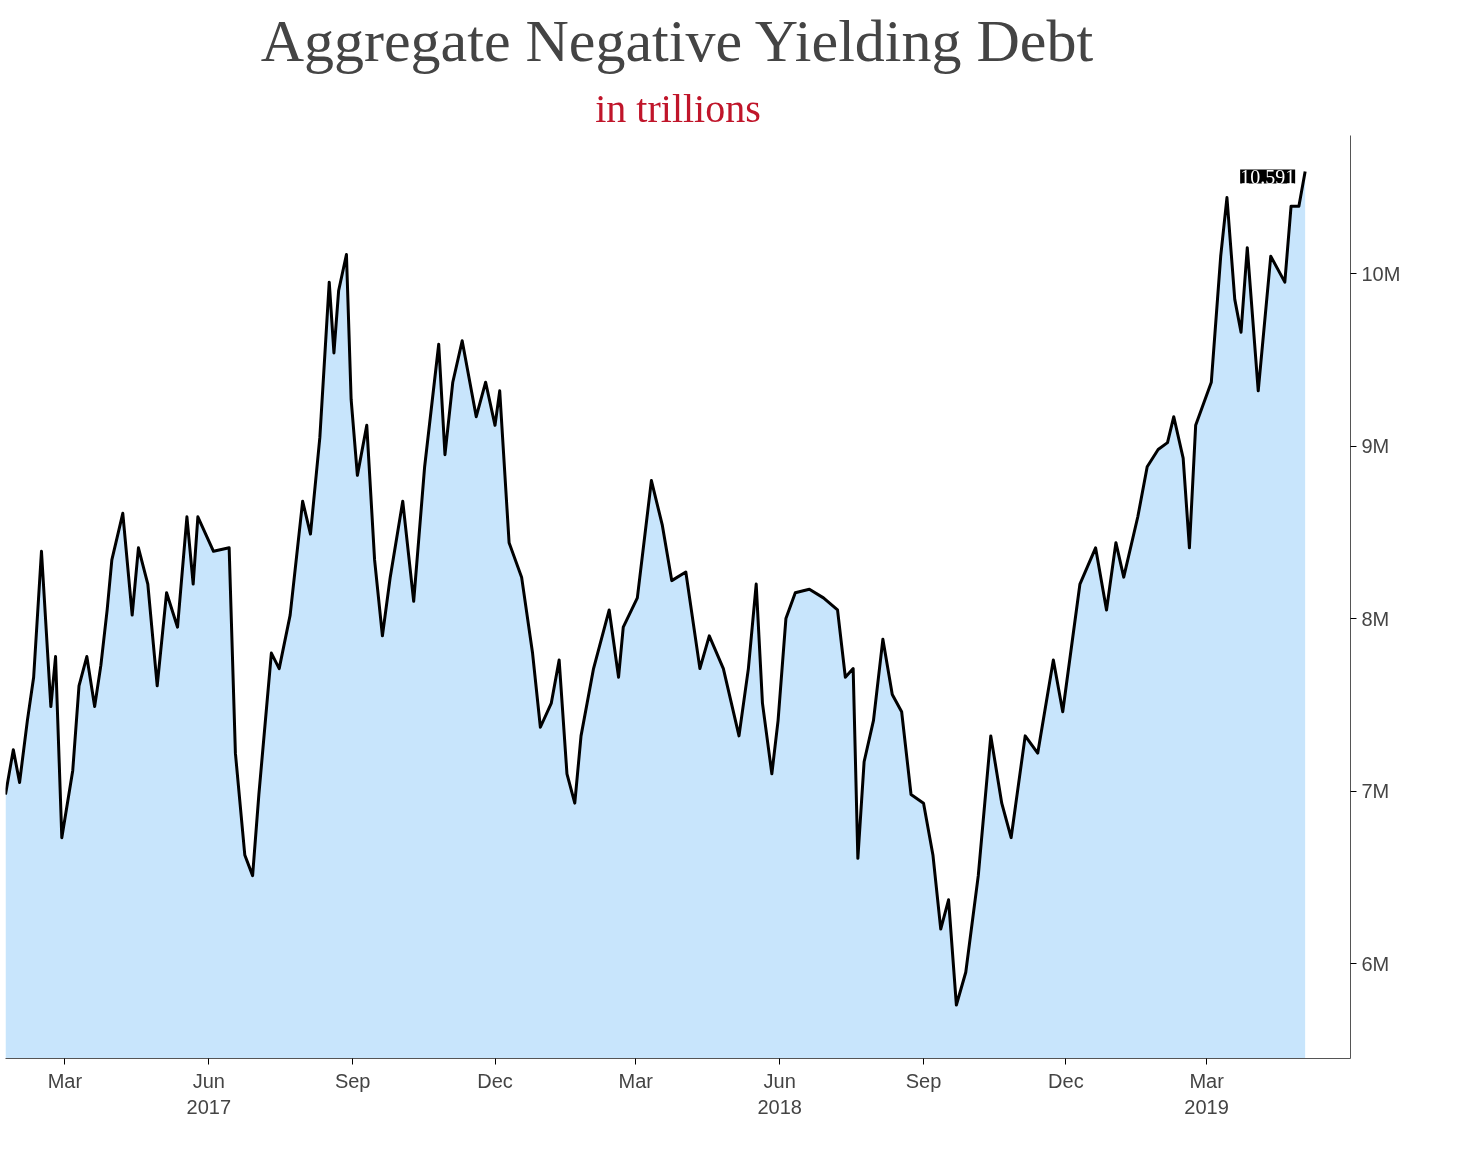 Image resolution: width=1481 pixels, height=1164 pixels. What do you see at coordinates (1375, 618) in the screenshot?
I see `y-tick-label: 8M` at bounding box center [1375, 618].